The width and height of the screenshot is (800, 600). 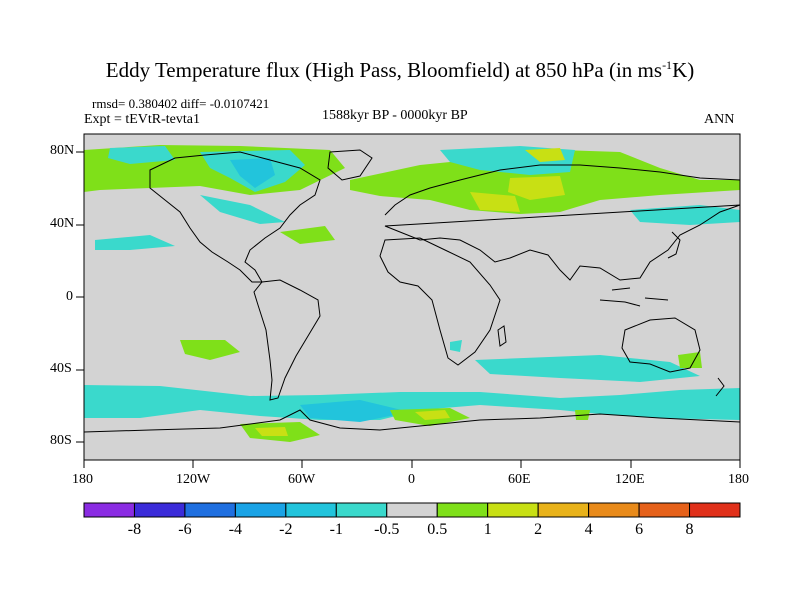 What do you see at coordinates (545, 155) in the screenshot?
I see `shading-arctic-yellow` at bounding box center [545, 155].